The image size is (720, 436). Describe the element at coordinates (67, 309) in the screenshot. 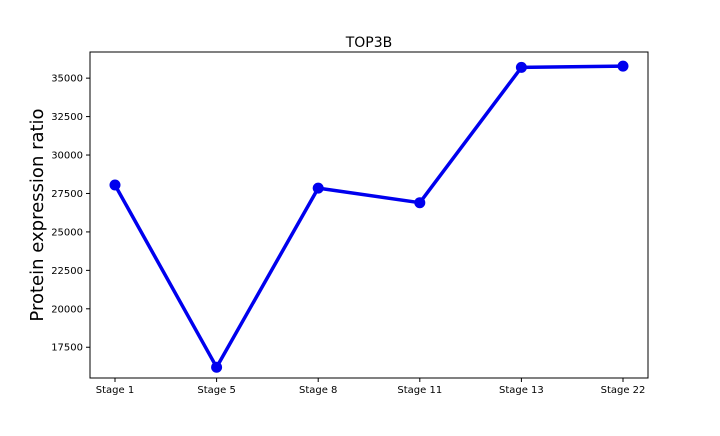

I see `y-tick-label: 20000` at that location.